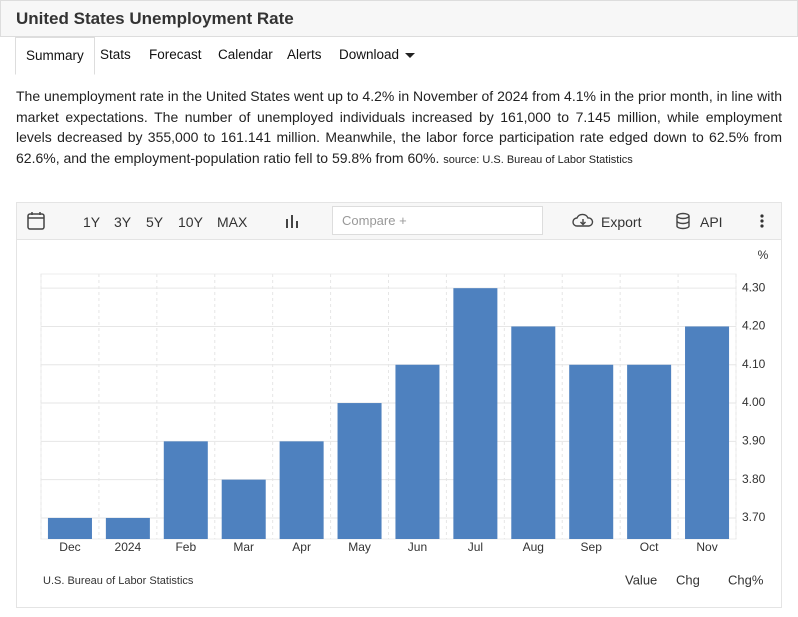  Describe the element at coordinates (410, 55) in the screenshot. I see `caret` at that location.